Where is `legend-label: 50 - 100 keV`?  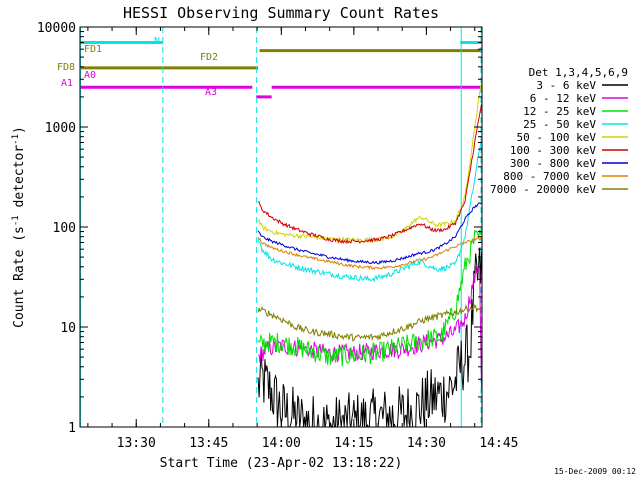
legend-label: 50 - 100 keV is located at coordinates (557, 137).